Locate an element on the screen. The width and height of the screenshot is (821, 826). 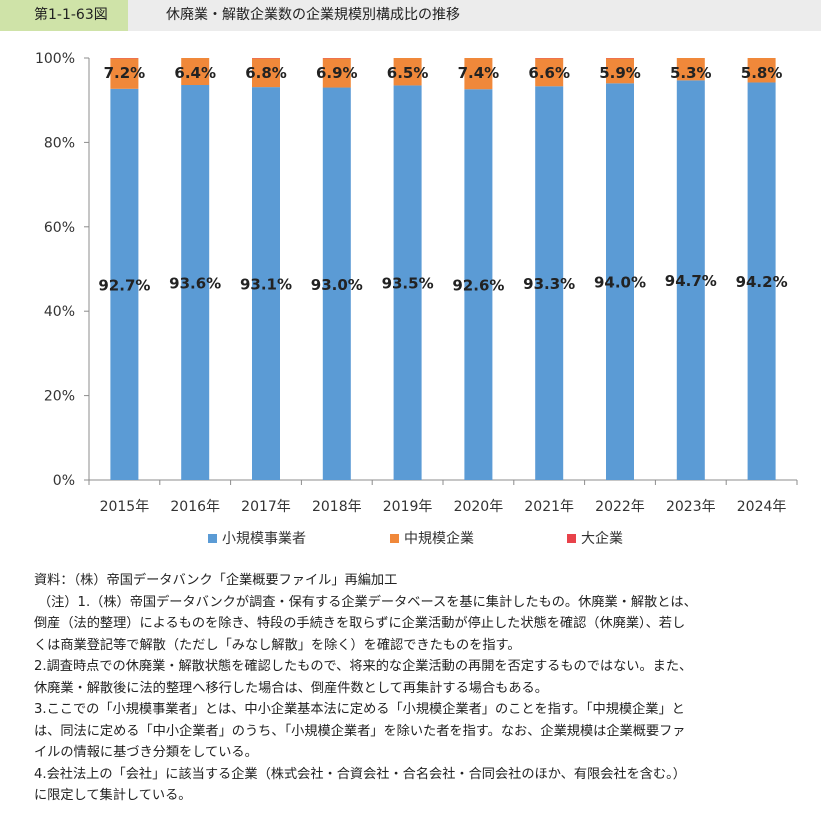
legend-label: 中規模企業 is located at coordinates (439, 538).